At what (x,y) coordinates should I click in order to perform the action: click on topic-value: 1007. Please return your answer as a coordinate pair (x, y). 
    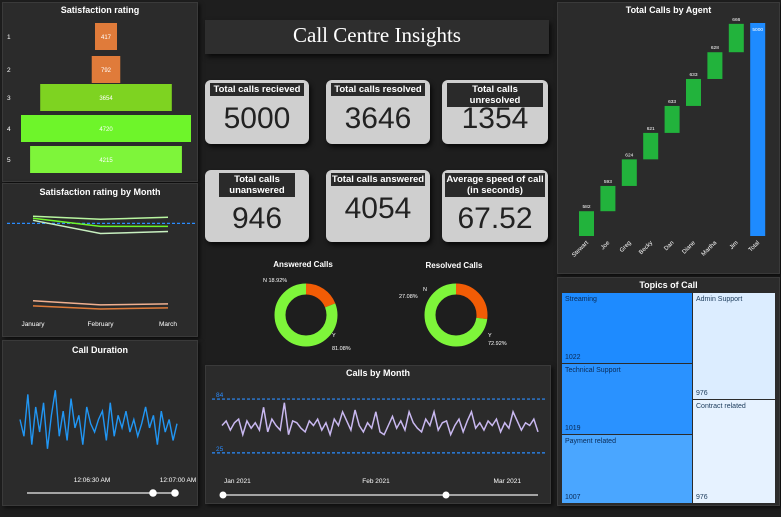
    Looking at the image, I should click on (573, 497).